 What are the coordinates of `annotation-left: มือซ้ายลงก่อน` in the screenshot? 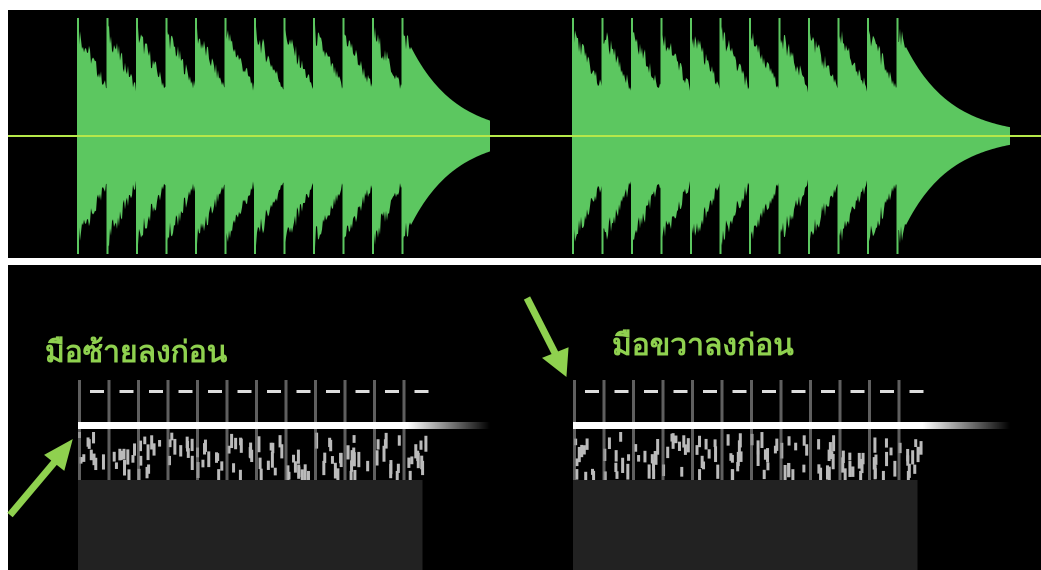 It's located at (136, 352).